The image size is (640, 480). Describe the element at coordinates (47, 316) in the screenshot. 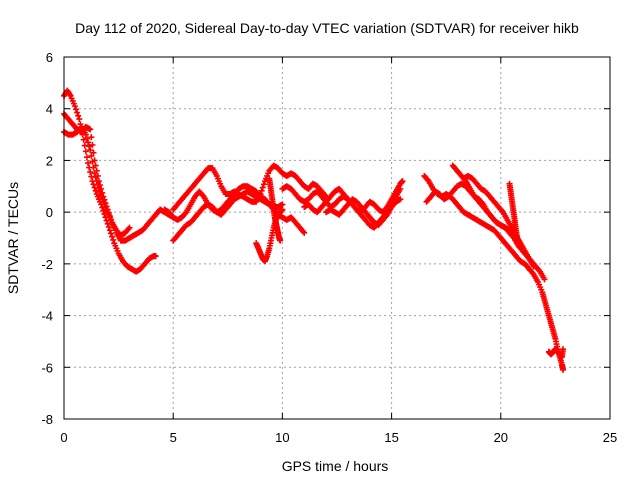

I see `y-tick-label: -4` at that location.